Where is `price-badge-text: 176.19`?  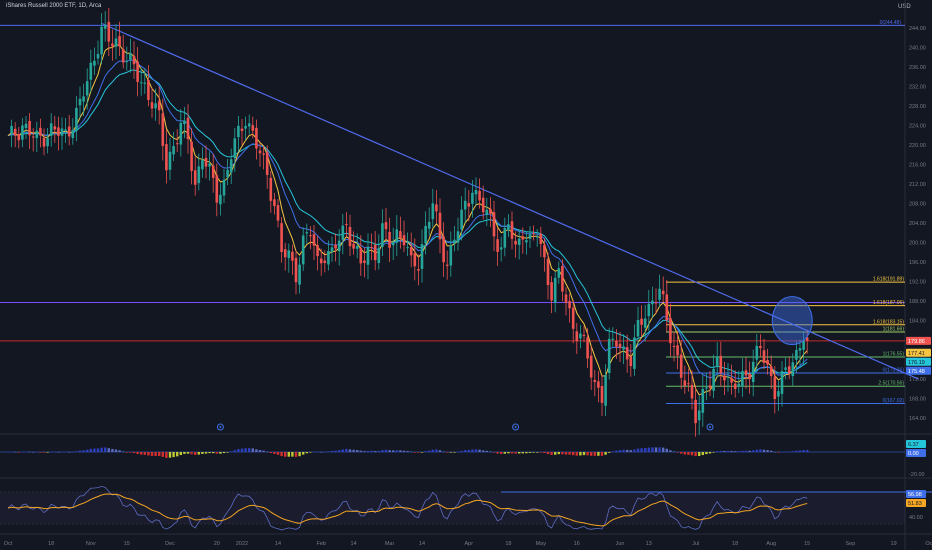
price-badge-text: 176.19 is located at coordinates (916, 363).